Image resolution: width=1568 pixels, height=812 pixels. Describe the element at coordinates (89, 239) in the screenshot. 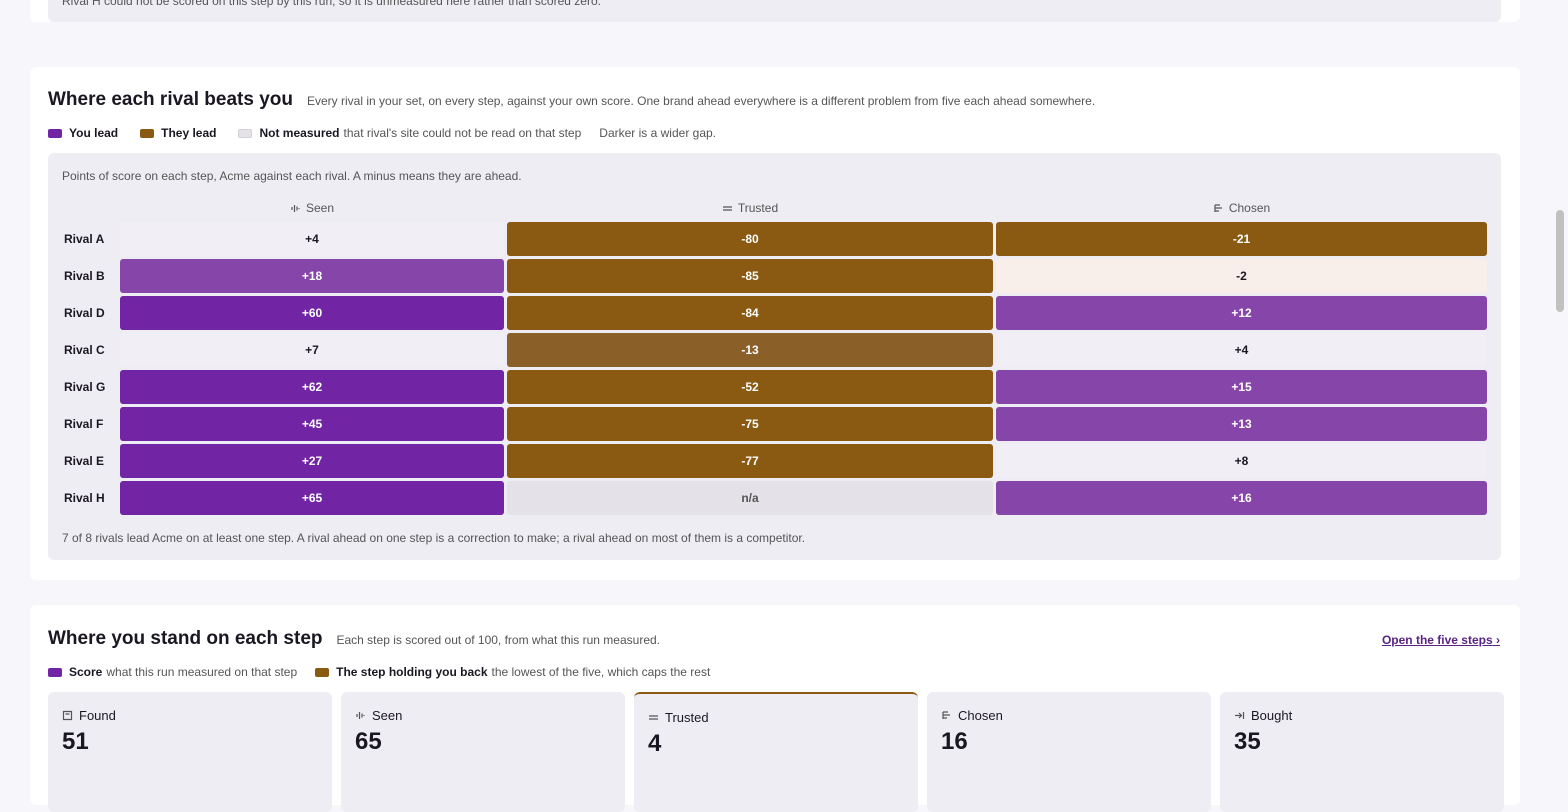

I see `rival-name: Rival A` at that location.